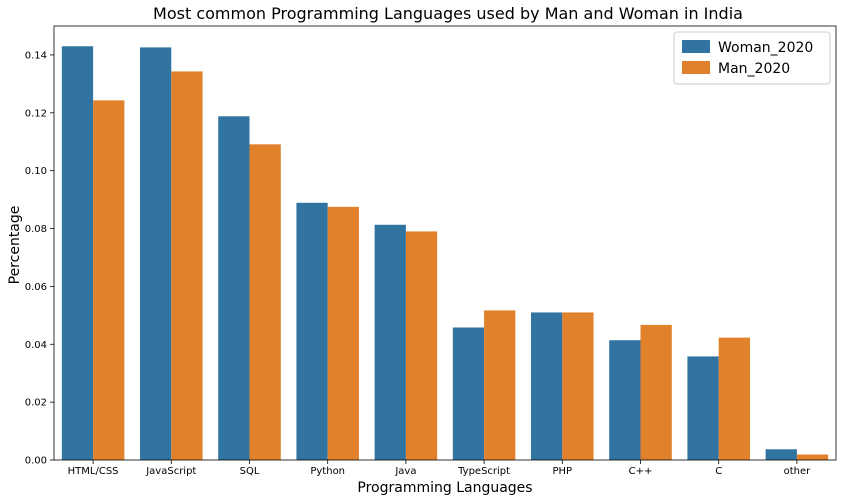 The width and height of the screenshot is (846, 502). What do you see at coordinates (765, 48) in the screenshot?
I see `legend-label-woman-2020: Woman_2020` at bounding box center [765, 48].